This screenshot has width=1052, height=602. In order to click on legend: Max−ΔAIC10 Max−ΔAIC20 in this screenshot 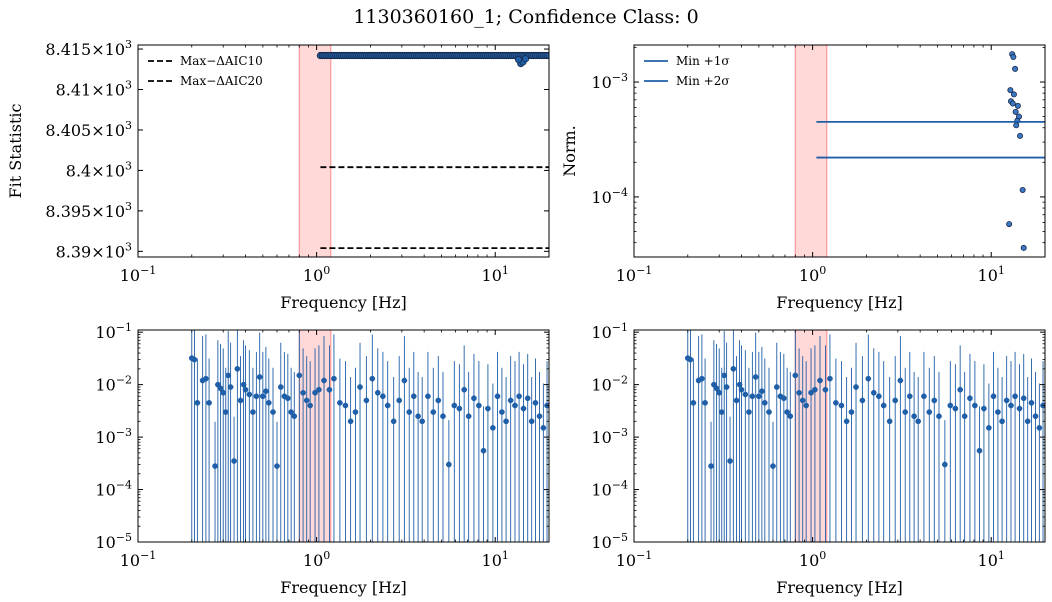, I will do `click(205, 71)`.